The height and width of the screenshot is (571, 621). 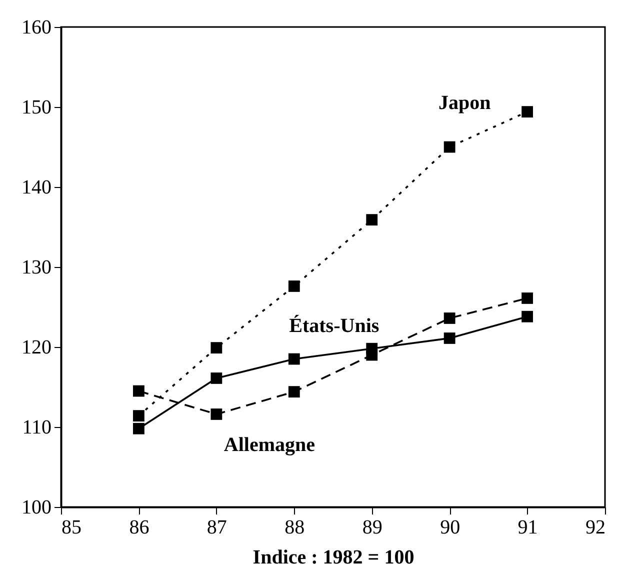 What do you see at coordinates (37, 107) in the screenshot?
I see `y-tick-label: 150` at bounding box center [37, 107].